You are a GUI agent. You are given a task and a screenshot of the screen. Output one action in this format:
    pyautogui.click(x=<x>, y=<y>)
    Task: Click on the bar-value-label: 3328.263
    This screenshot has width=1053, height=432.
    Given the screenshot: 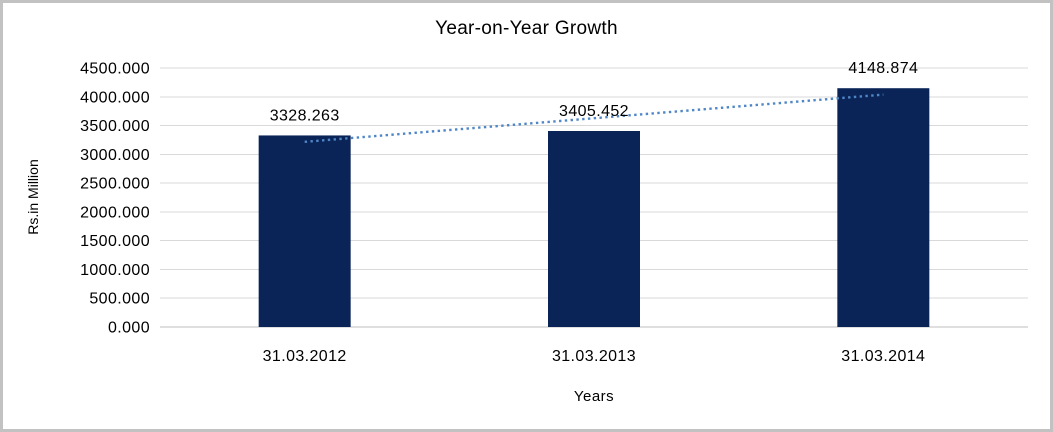 What is the action you would take?
    pyautogui.click(x=305, y=115)
    